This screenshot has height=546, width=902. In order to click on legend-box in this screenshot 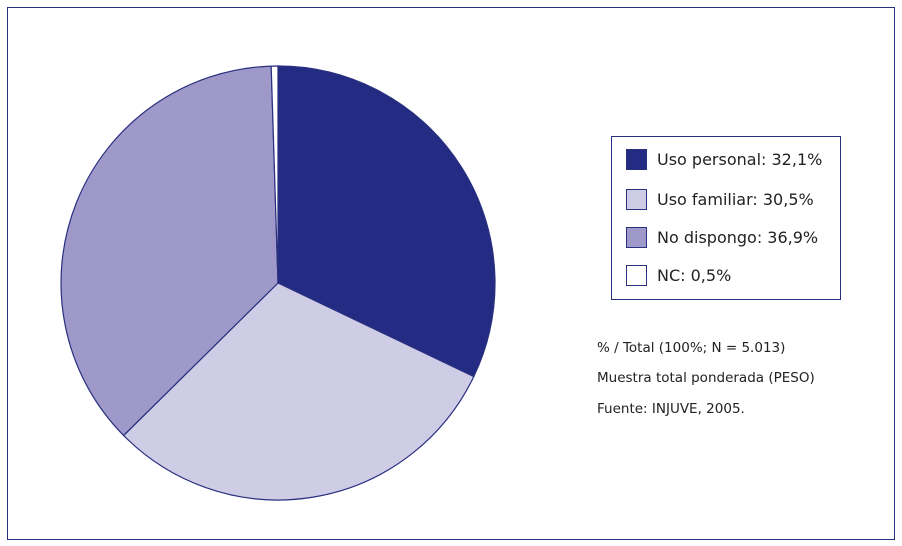, I will do `click(726, 218)`.